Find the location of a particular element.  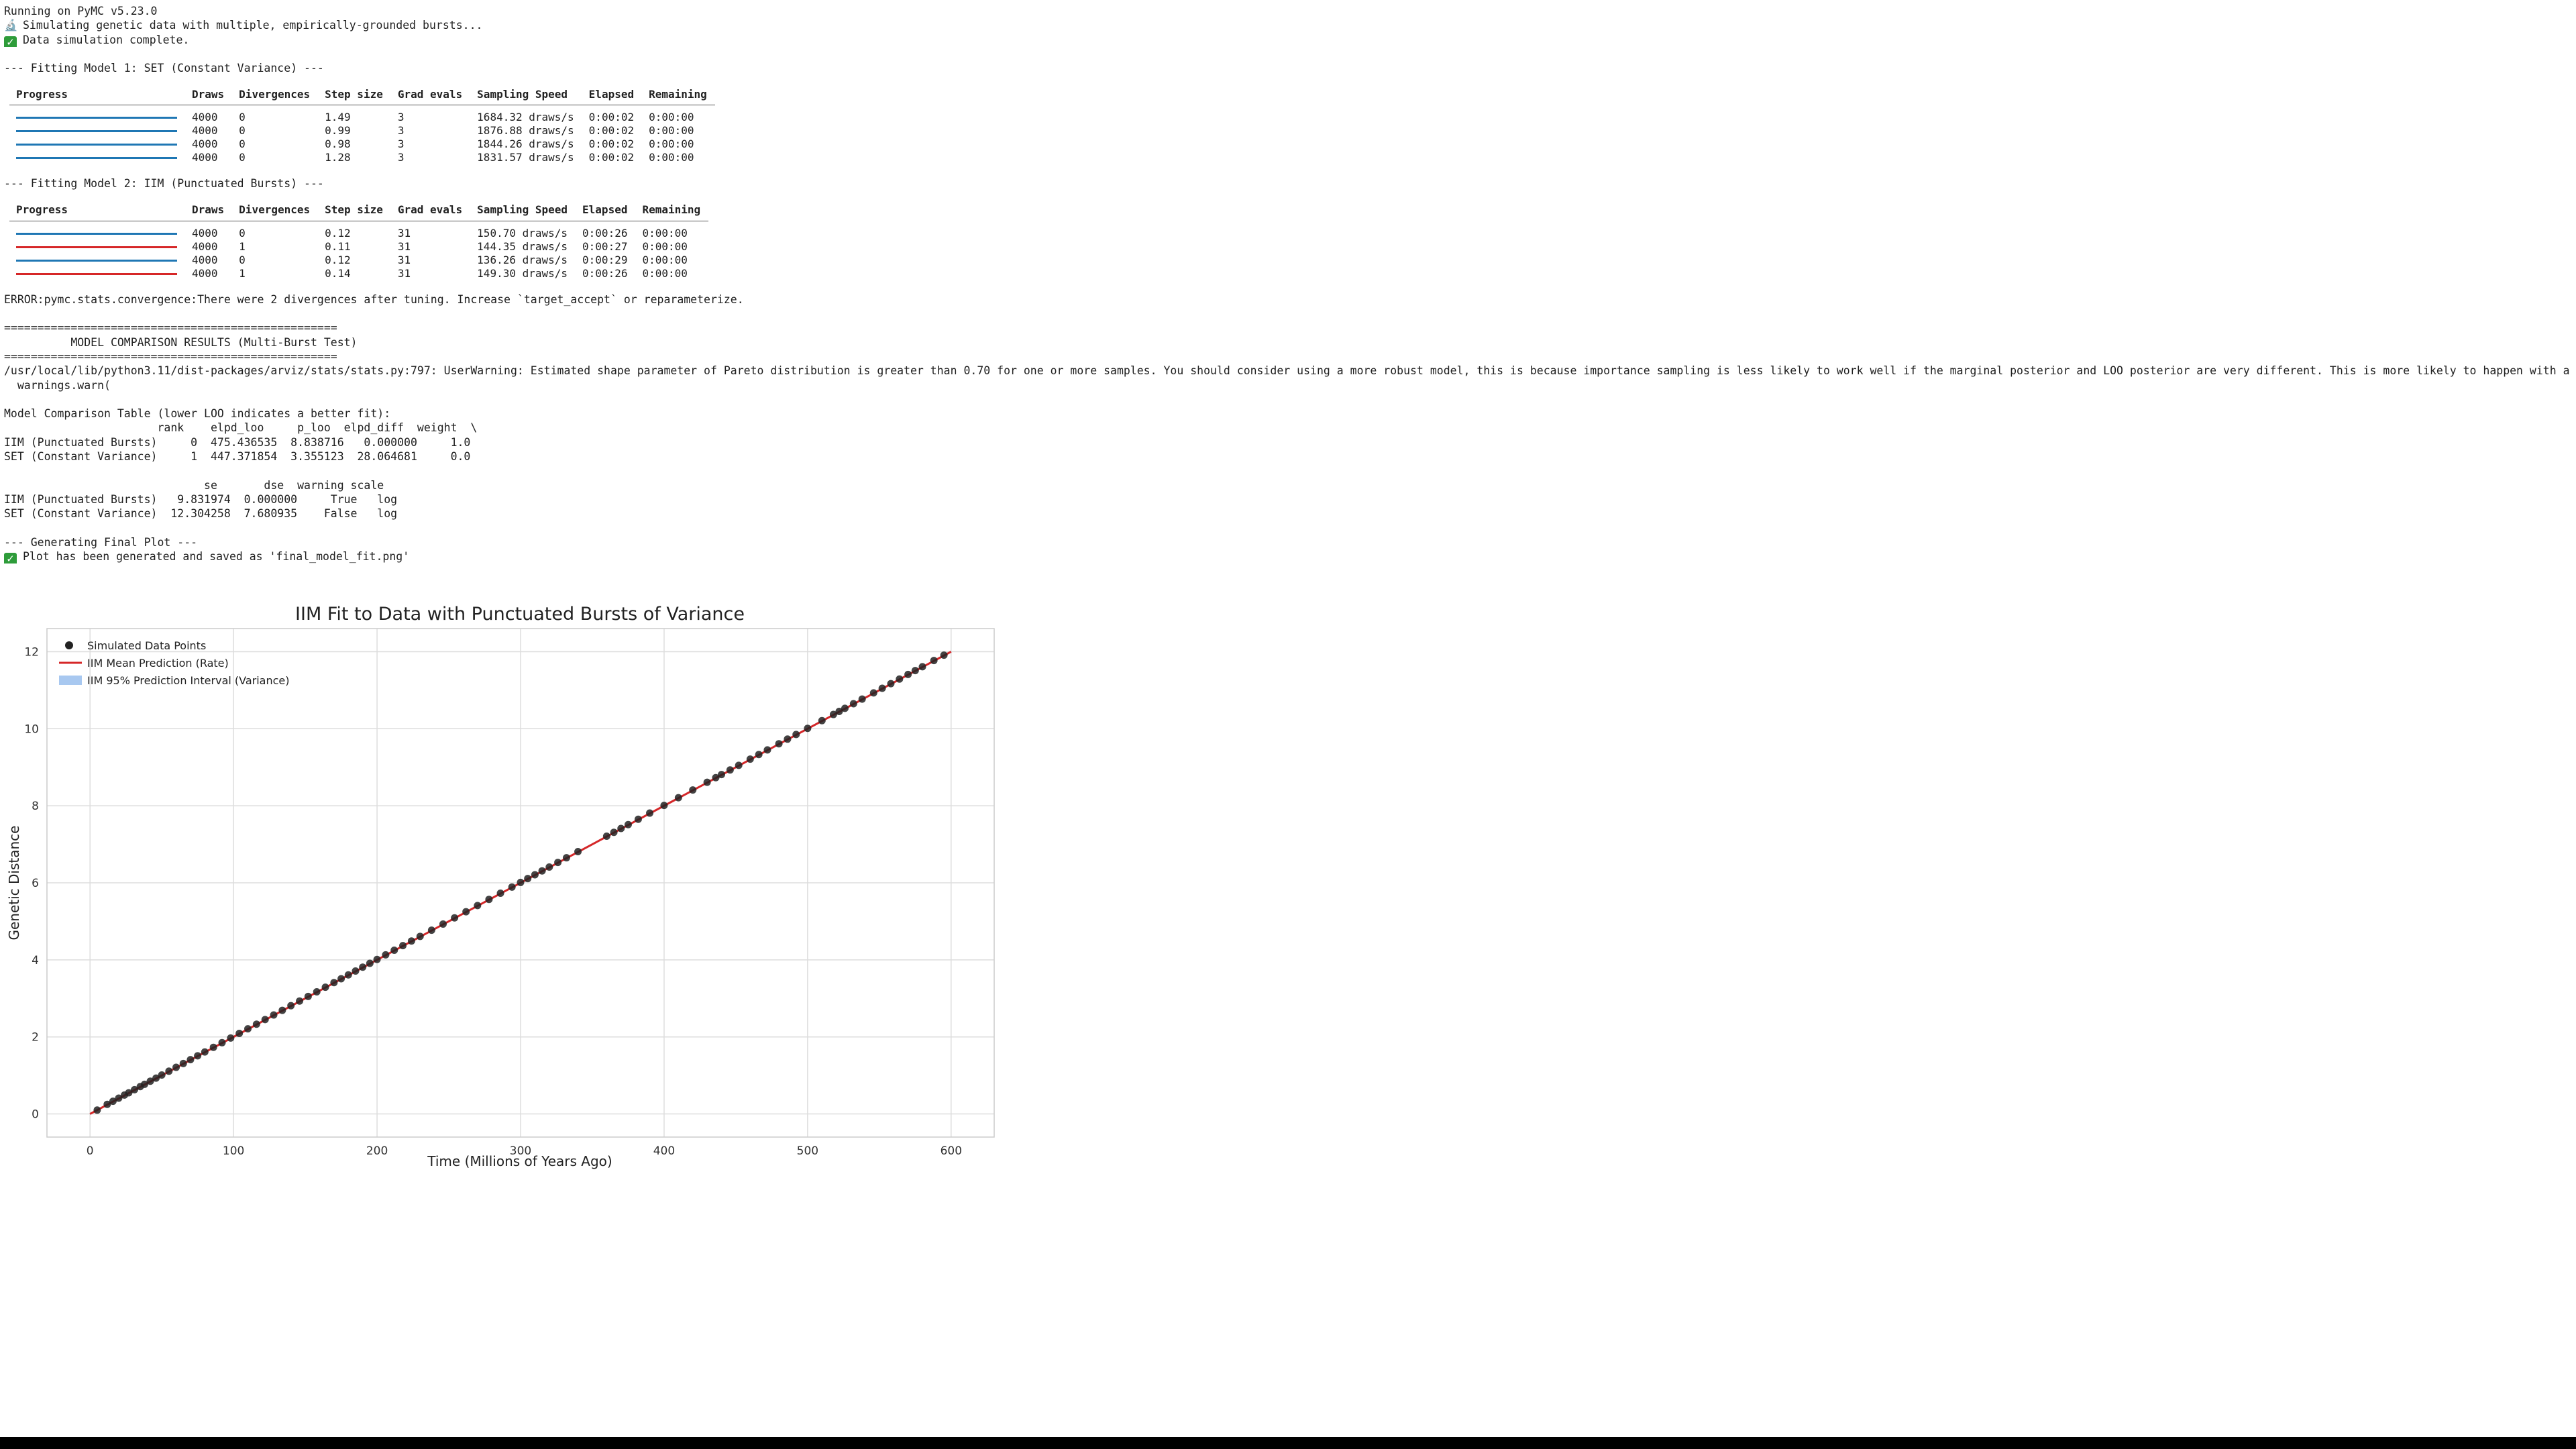

y-tick-label: 4 is located at coordinates (35, 960).